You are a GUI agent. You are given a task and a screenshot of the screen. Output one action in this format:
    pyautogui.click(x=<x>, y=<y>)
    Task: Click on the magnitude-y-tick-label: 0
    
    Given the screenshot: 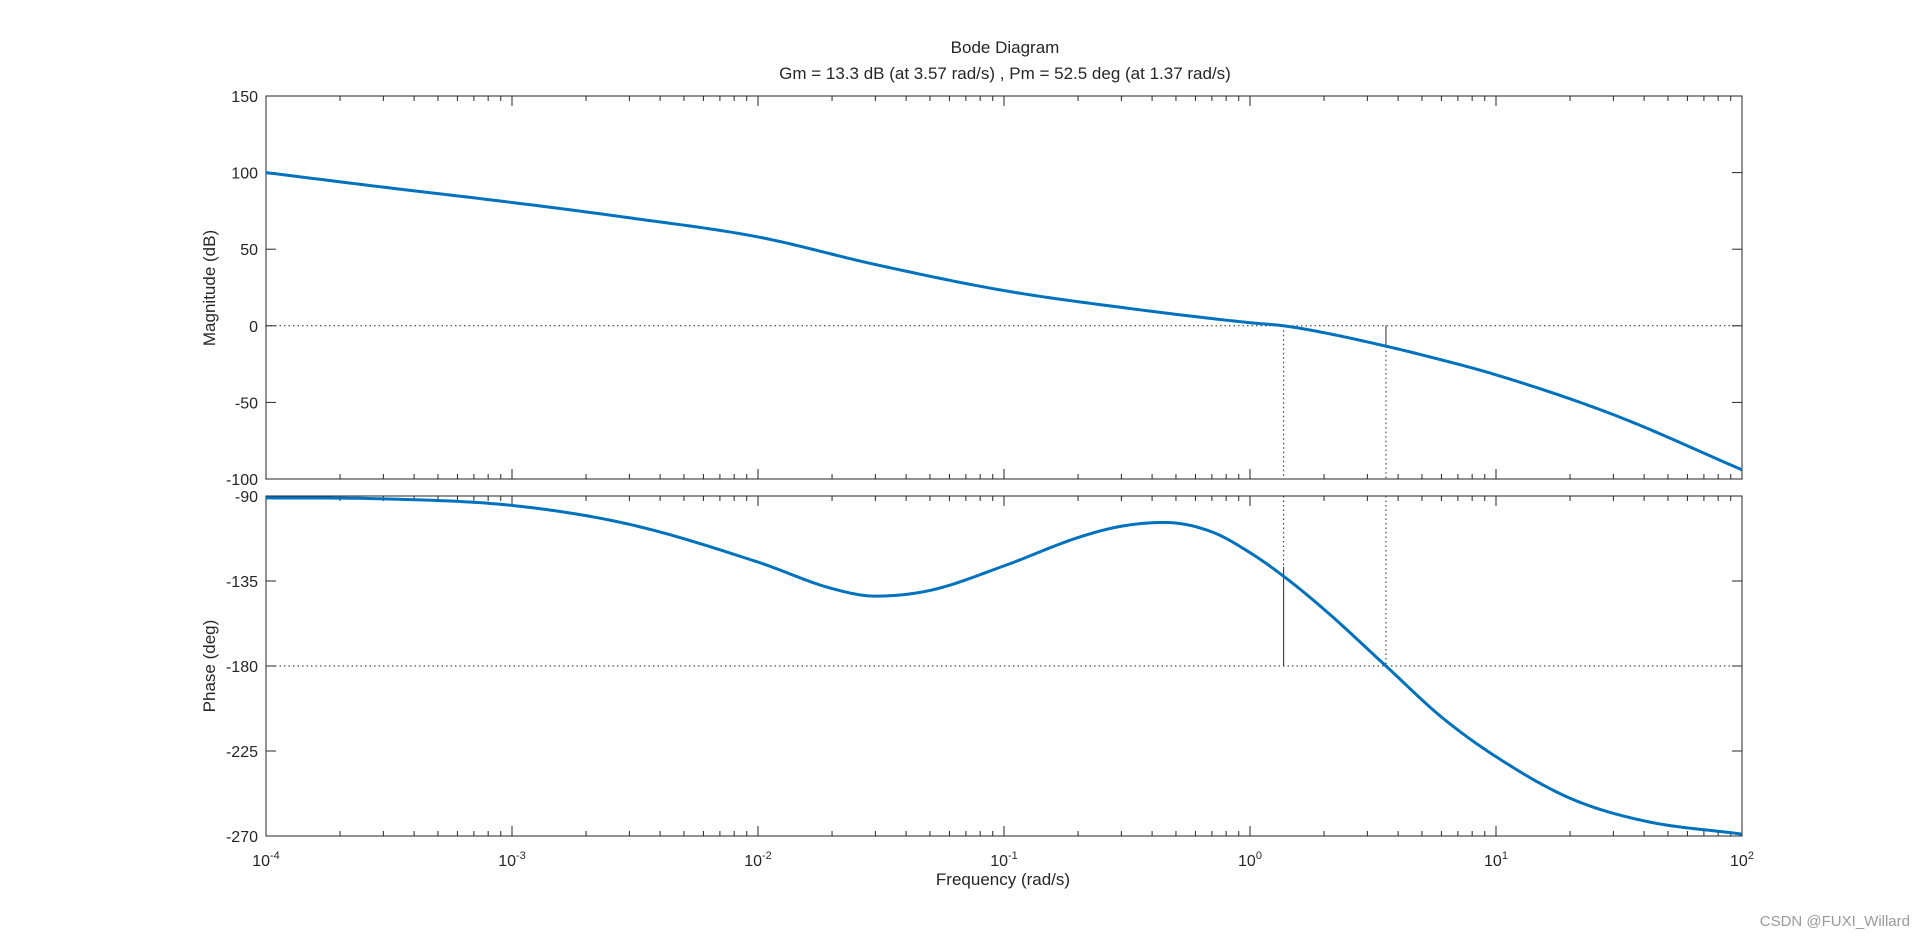 What is the action you would take?
    pyautogui.click(x=253, y=327)
    